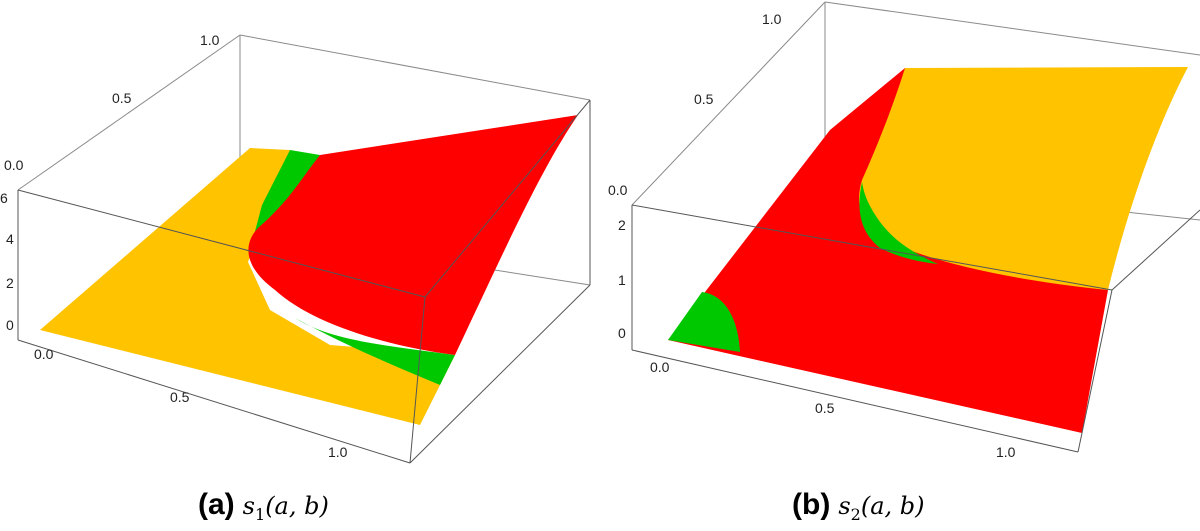 The height and width of the screenshot is (531, 1200). What do you see at coordinates (892, 506) in the screenshot?
I see `panel-b-math-args: (a, b)` at bounding box center [892, 506].